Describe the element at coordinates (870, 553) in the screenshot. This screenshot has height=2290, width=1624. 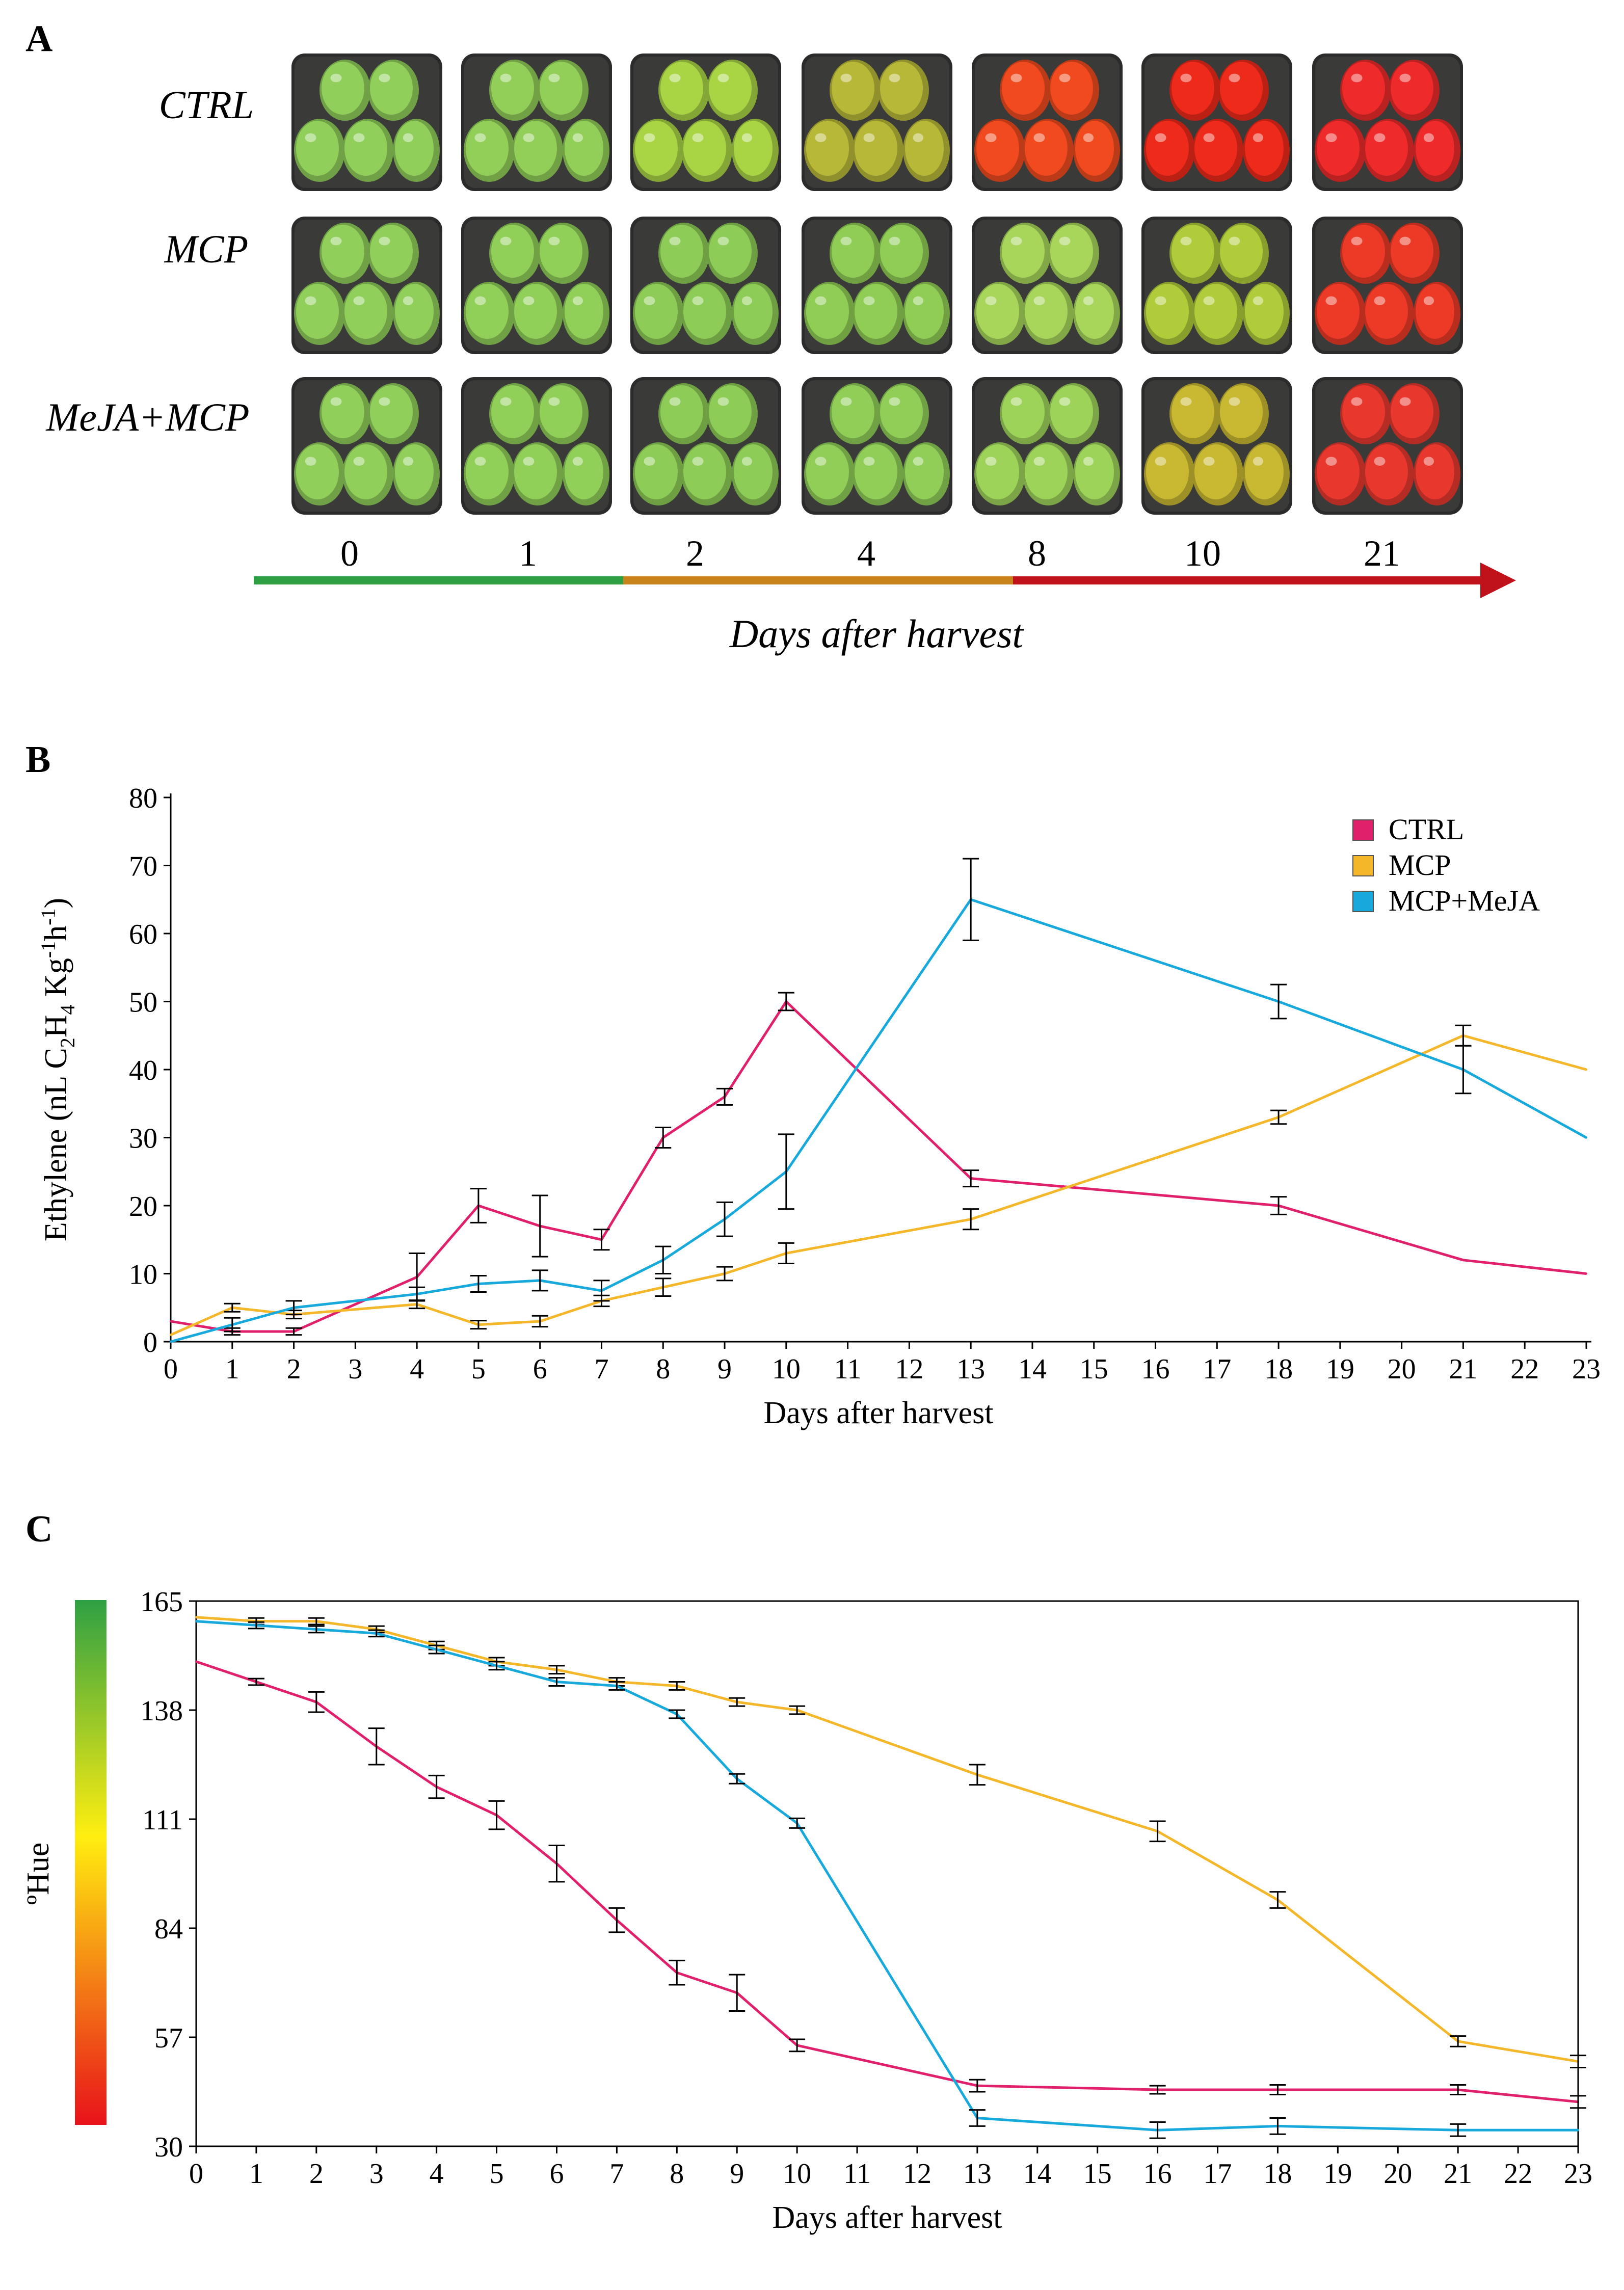
I see `day-labels: 0 1 2 4 8 10 21` at that location.